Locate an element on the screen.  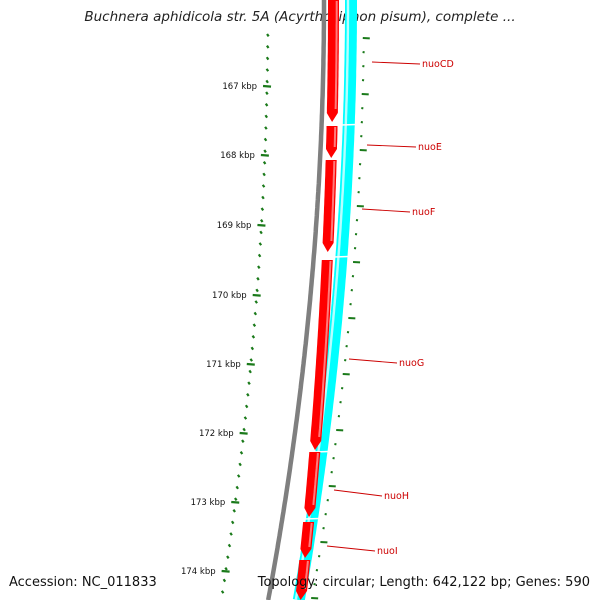
tick-label-168: 168 kbp is located at coordinates (237, 156).